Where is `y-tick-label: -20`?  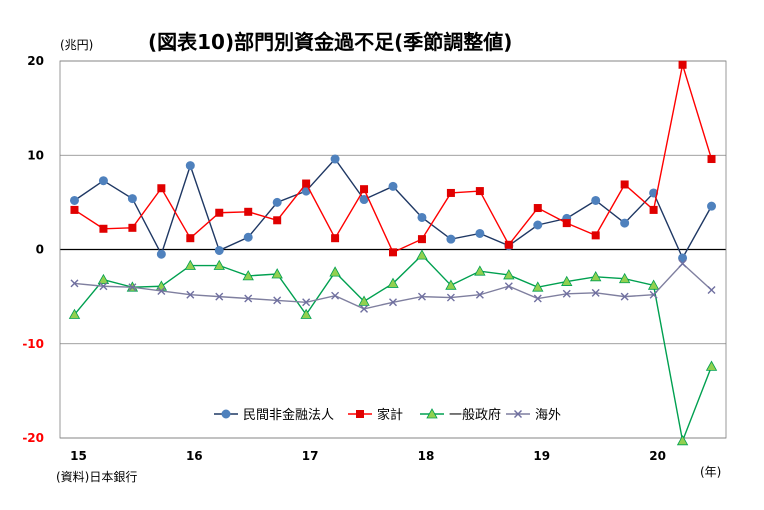
y-tick-label: -20 is located at coordinates (33, 438).